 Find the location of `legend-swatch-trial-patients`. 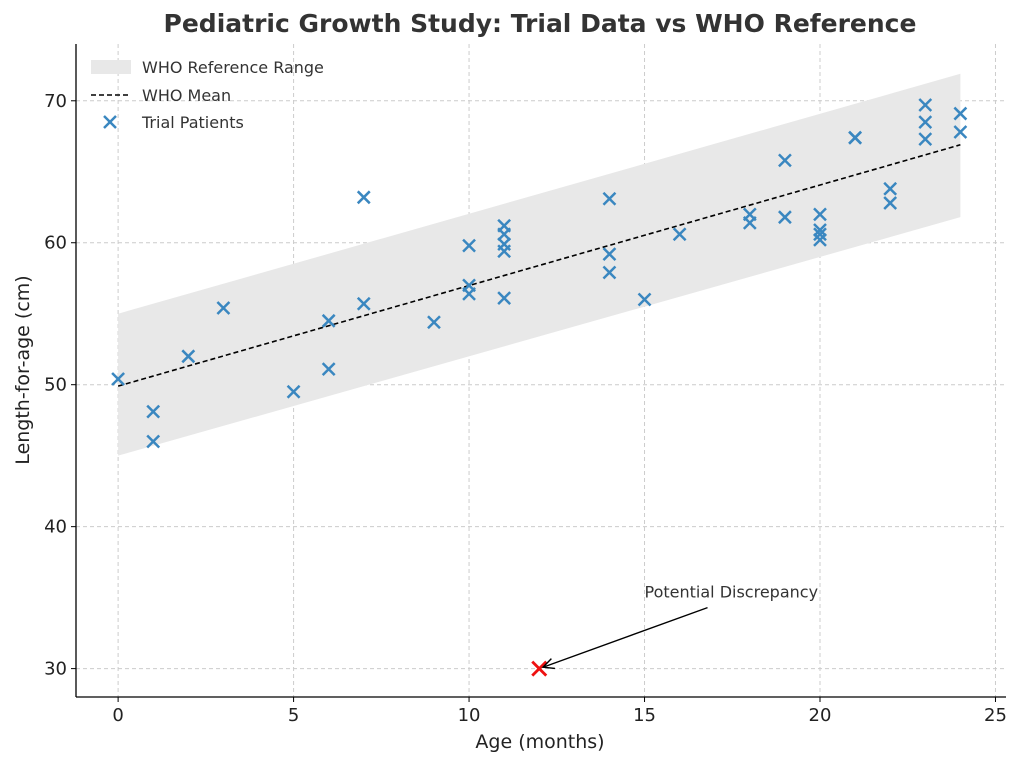

legend-swatch-trial-patients is located at coordinates (110, 122).